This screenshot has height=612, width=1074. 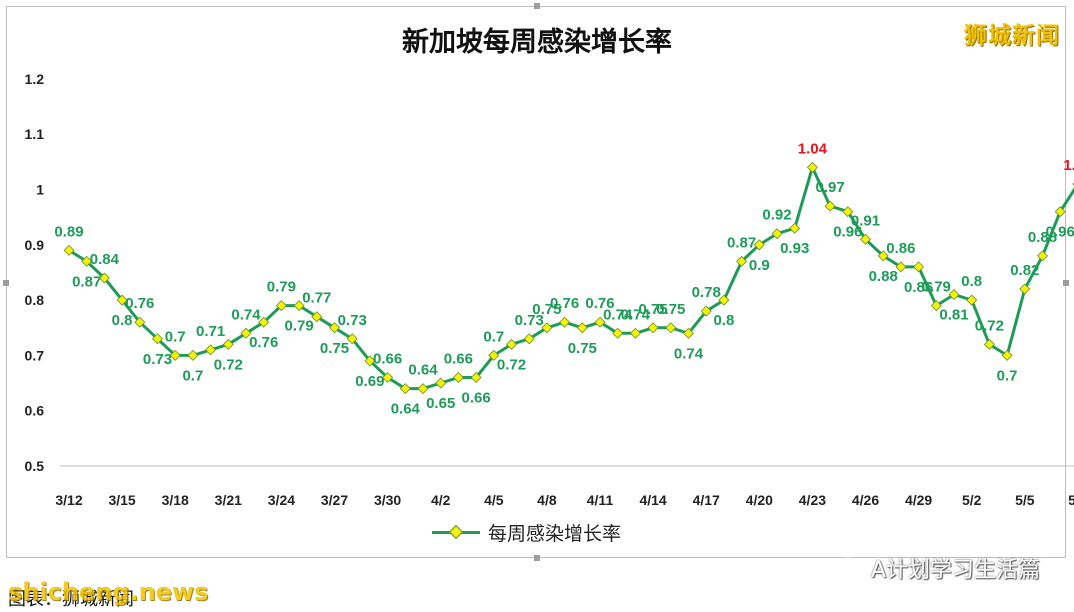 What do you see at coordinates (281, 500) in the screenshot?
I see `x-tick-label: 3/24` at bounding box center [281, 500].